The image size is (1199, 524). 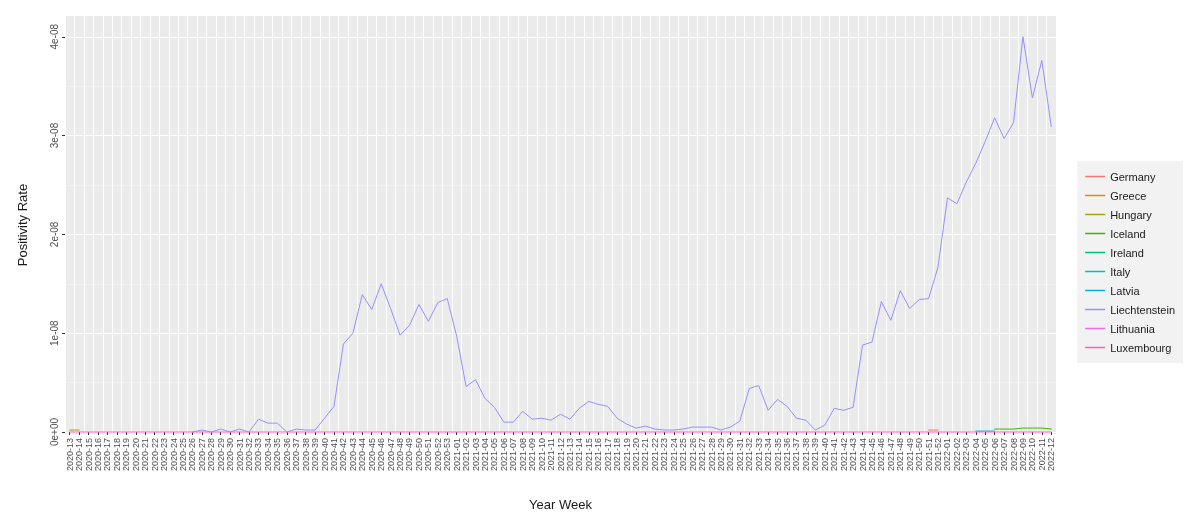 I want to click on x-tick-label: 2021-32, so click(x=749, y=455).